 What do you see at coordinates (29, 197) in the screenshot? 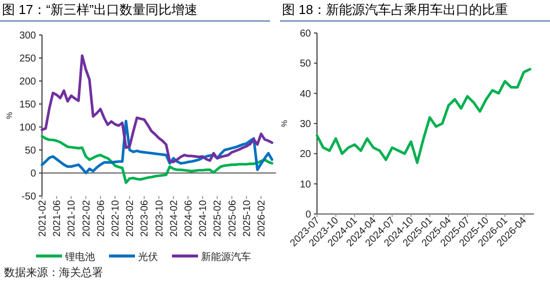
I see `y-tick-label: -50` at bounding box center [29, 197].